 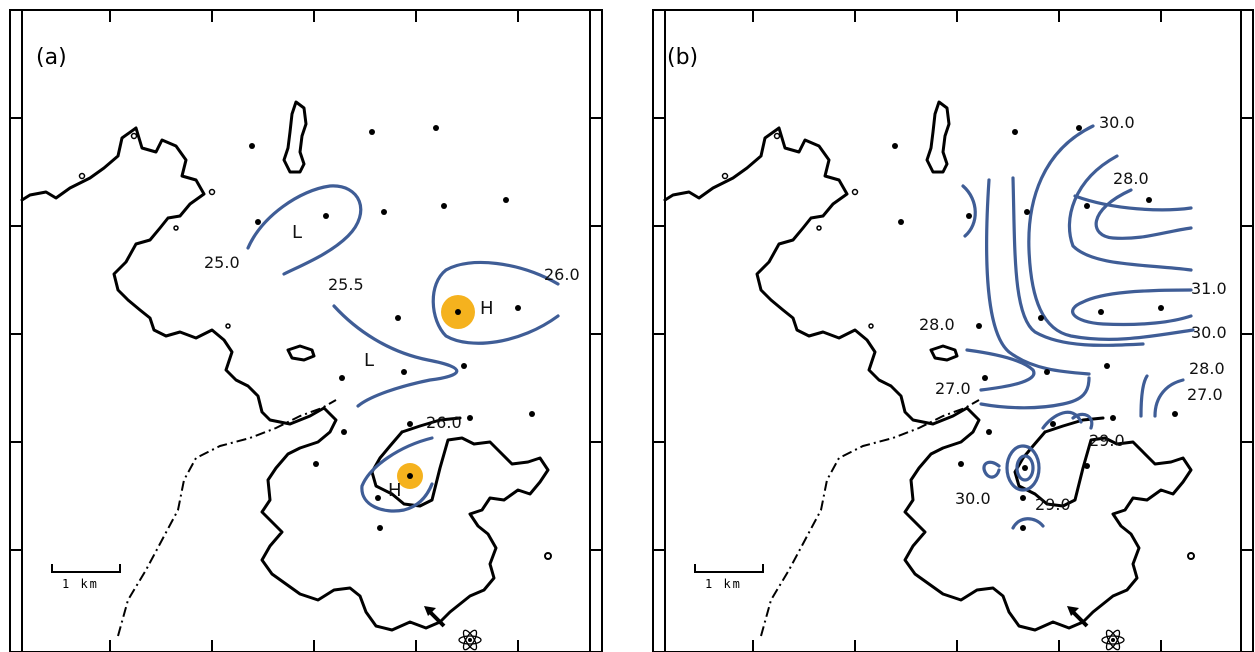 I want to click on isotherm-label: 25.5, so click(x=346, y=284).